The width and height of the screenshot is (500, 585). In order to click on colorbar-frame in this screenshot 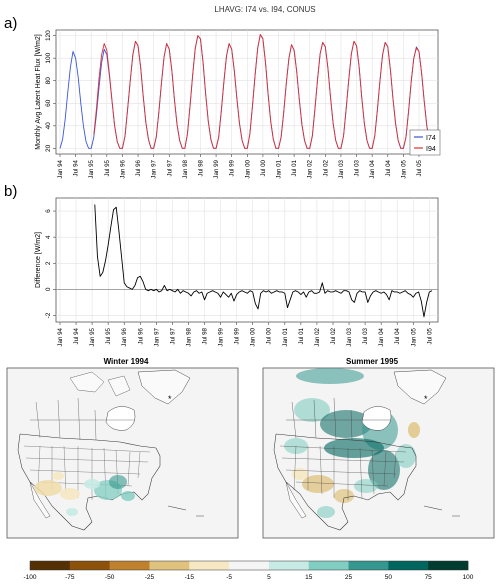, I will do `click(249, 565)`.